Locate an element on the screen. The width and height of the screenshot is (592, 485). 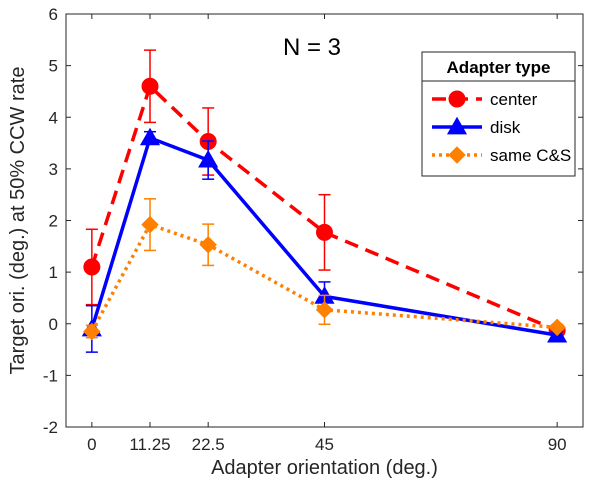
y-tick-label: 2 is located at coordinates (53, 221).